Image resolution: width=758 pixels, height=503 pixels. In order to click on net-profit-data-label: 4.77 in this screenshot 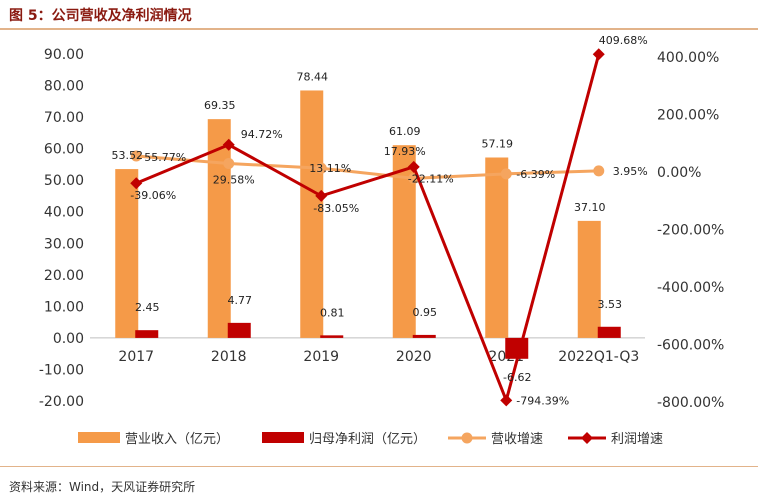, I will do `click(240, 300)`.